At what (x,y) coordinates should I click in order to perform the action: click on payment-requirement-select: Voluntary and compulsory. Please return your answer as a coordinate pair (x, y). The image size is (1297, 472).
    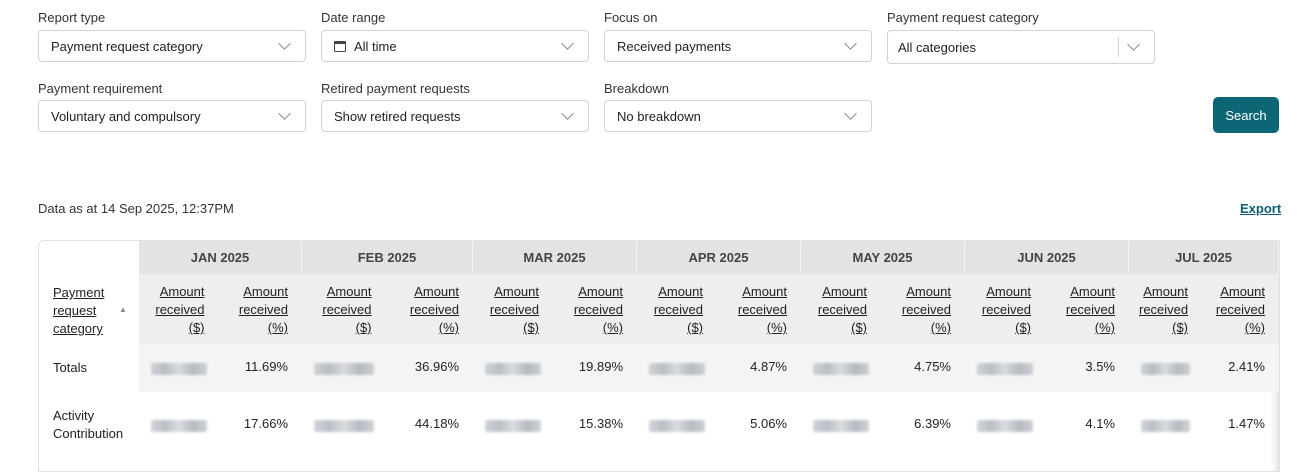
    Looking at the image, I should click on (172, 116).